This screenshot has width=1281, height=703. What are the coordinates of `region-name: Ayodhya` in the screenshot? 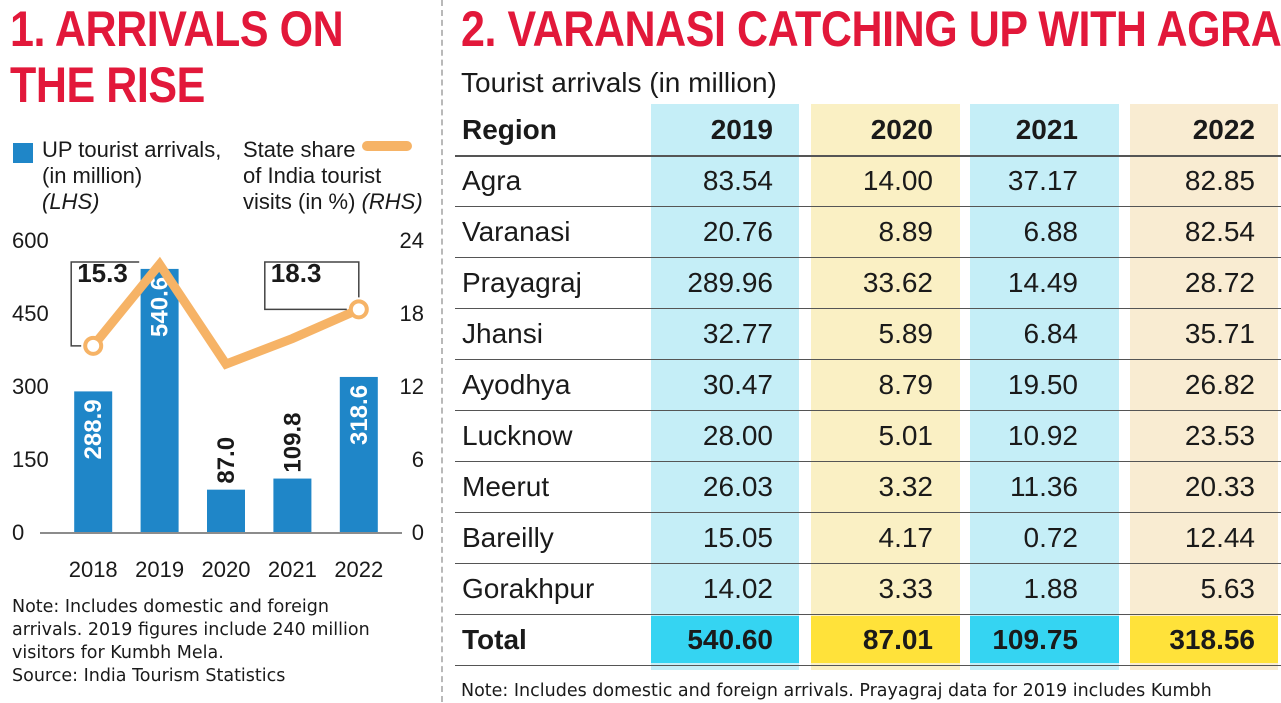 It's located at (516, 384).